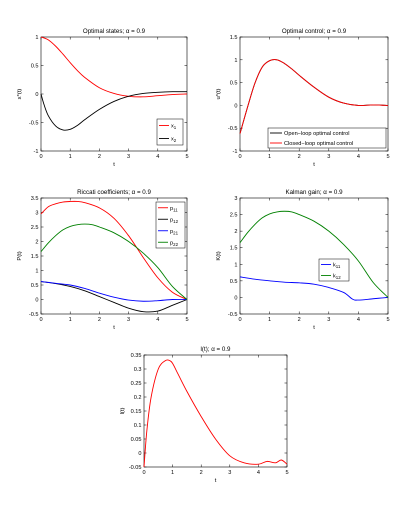 This screenshot has height=506, width=406. I want to click on series-line-p22, so click(114, 261).